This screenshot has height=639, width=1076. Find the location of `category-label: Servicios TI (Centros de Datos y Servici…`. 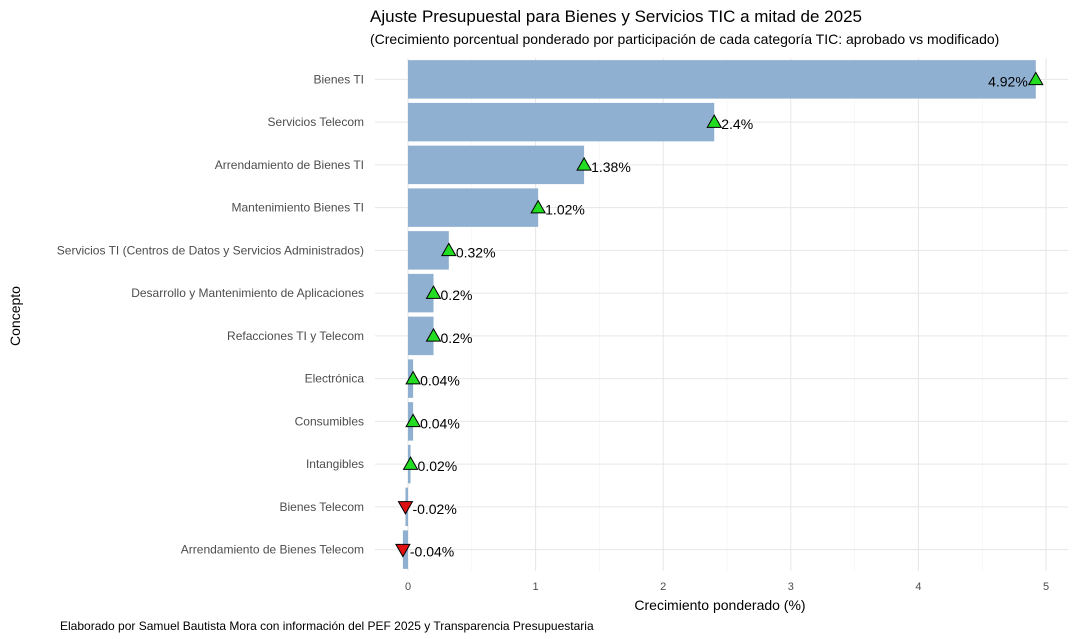

category-label: Servicios TI (Centros de Datos y Servici… is located at coordinates (210, 250).